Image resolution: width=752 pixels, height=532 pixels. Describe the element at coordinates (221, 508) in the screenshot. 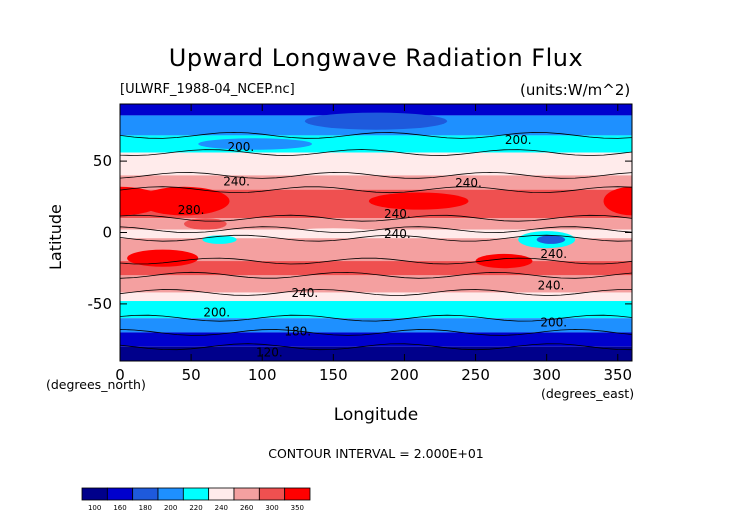

I see `colorbar-label: 240` at that location.